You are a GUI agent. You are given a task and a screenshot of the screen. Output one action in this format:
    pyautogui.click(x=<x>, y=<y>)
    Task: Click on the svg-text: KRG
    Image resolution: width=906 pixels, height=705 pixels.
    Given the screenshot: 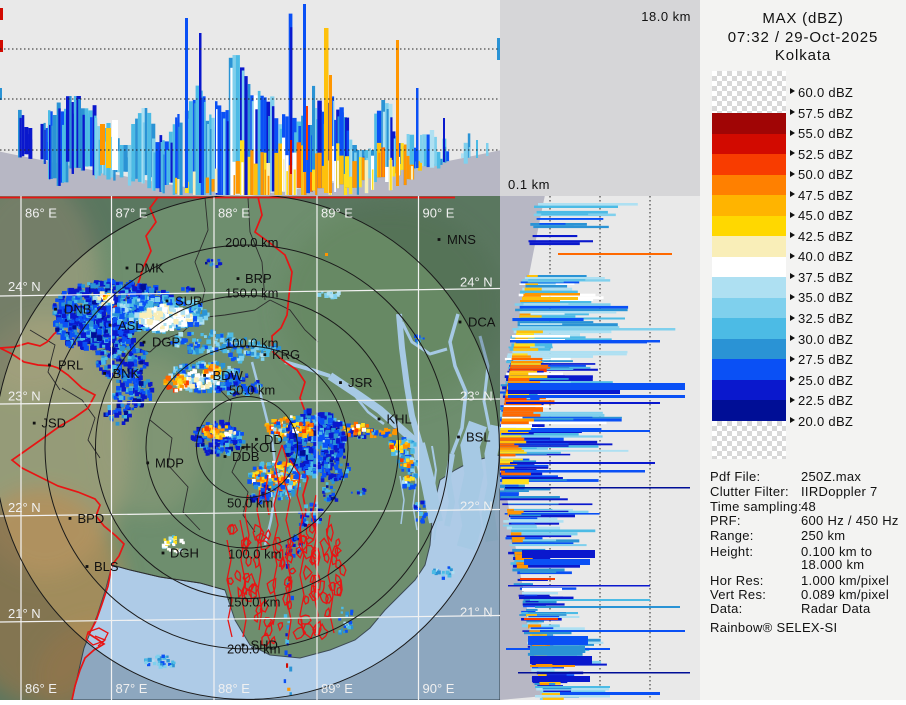 What is the action you would take?
    pyautogui.click(x=286, y=354)
    